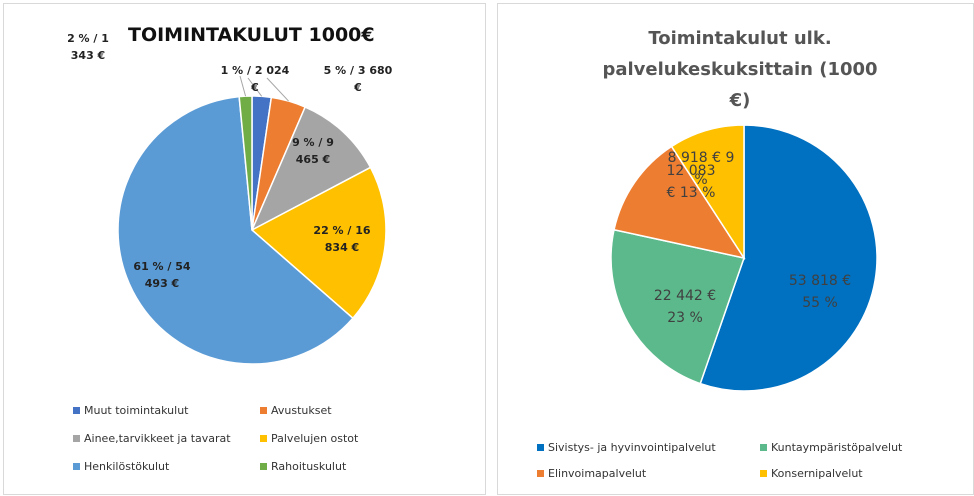 The image size is (974, 496). I want to click on legend-item: Kuntaympäristöpalvelut, so click(831, 447).